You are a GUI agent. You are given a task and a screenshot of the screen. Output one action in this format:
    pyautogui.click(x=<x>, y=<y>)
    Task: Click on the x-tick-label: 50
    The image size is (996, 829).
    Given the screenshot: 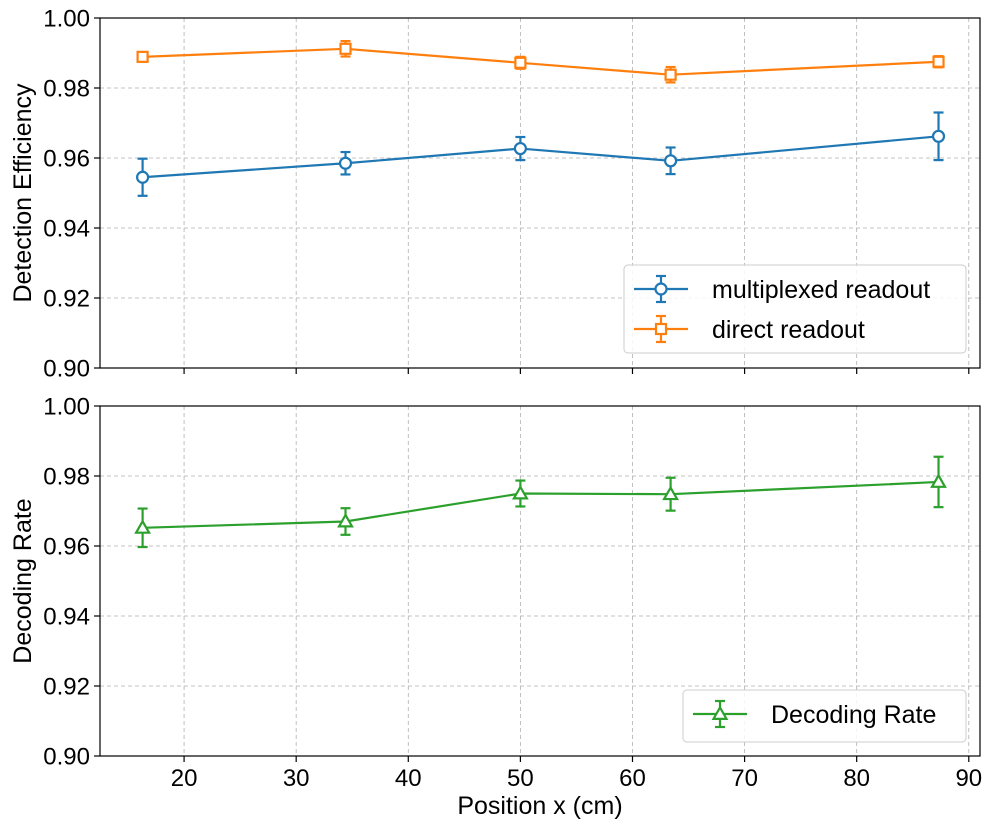 What is the action you would take?
    pyautogui.click(x=520, y=778)
    